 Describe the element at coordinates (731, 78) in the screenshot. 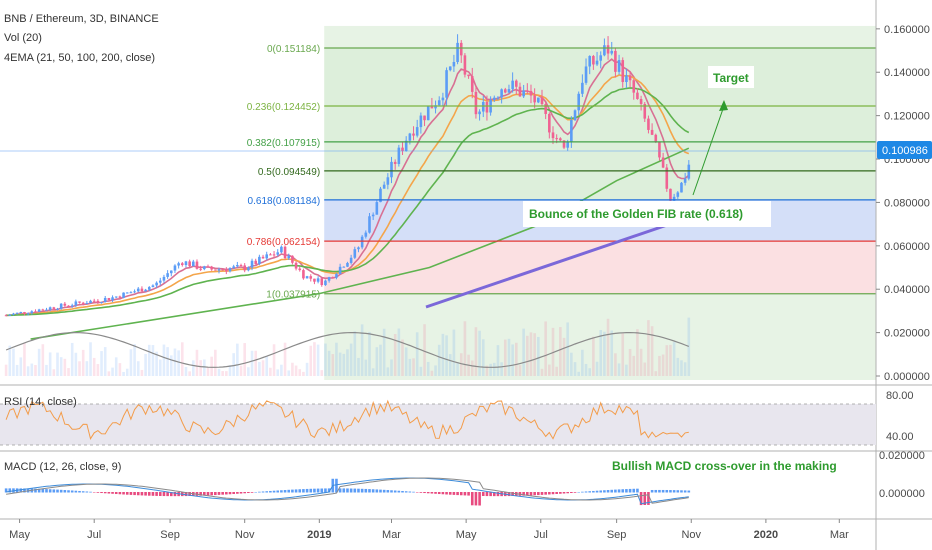

I see `target-annotation: Target` at that location.